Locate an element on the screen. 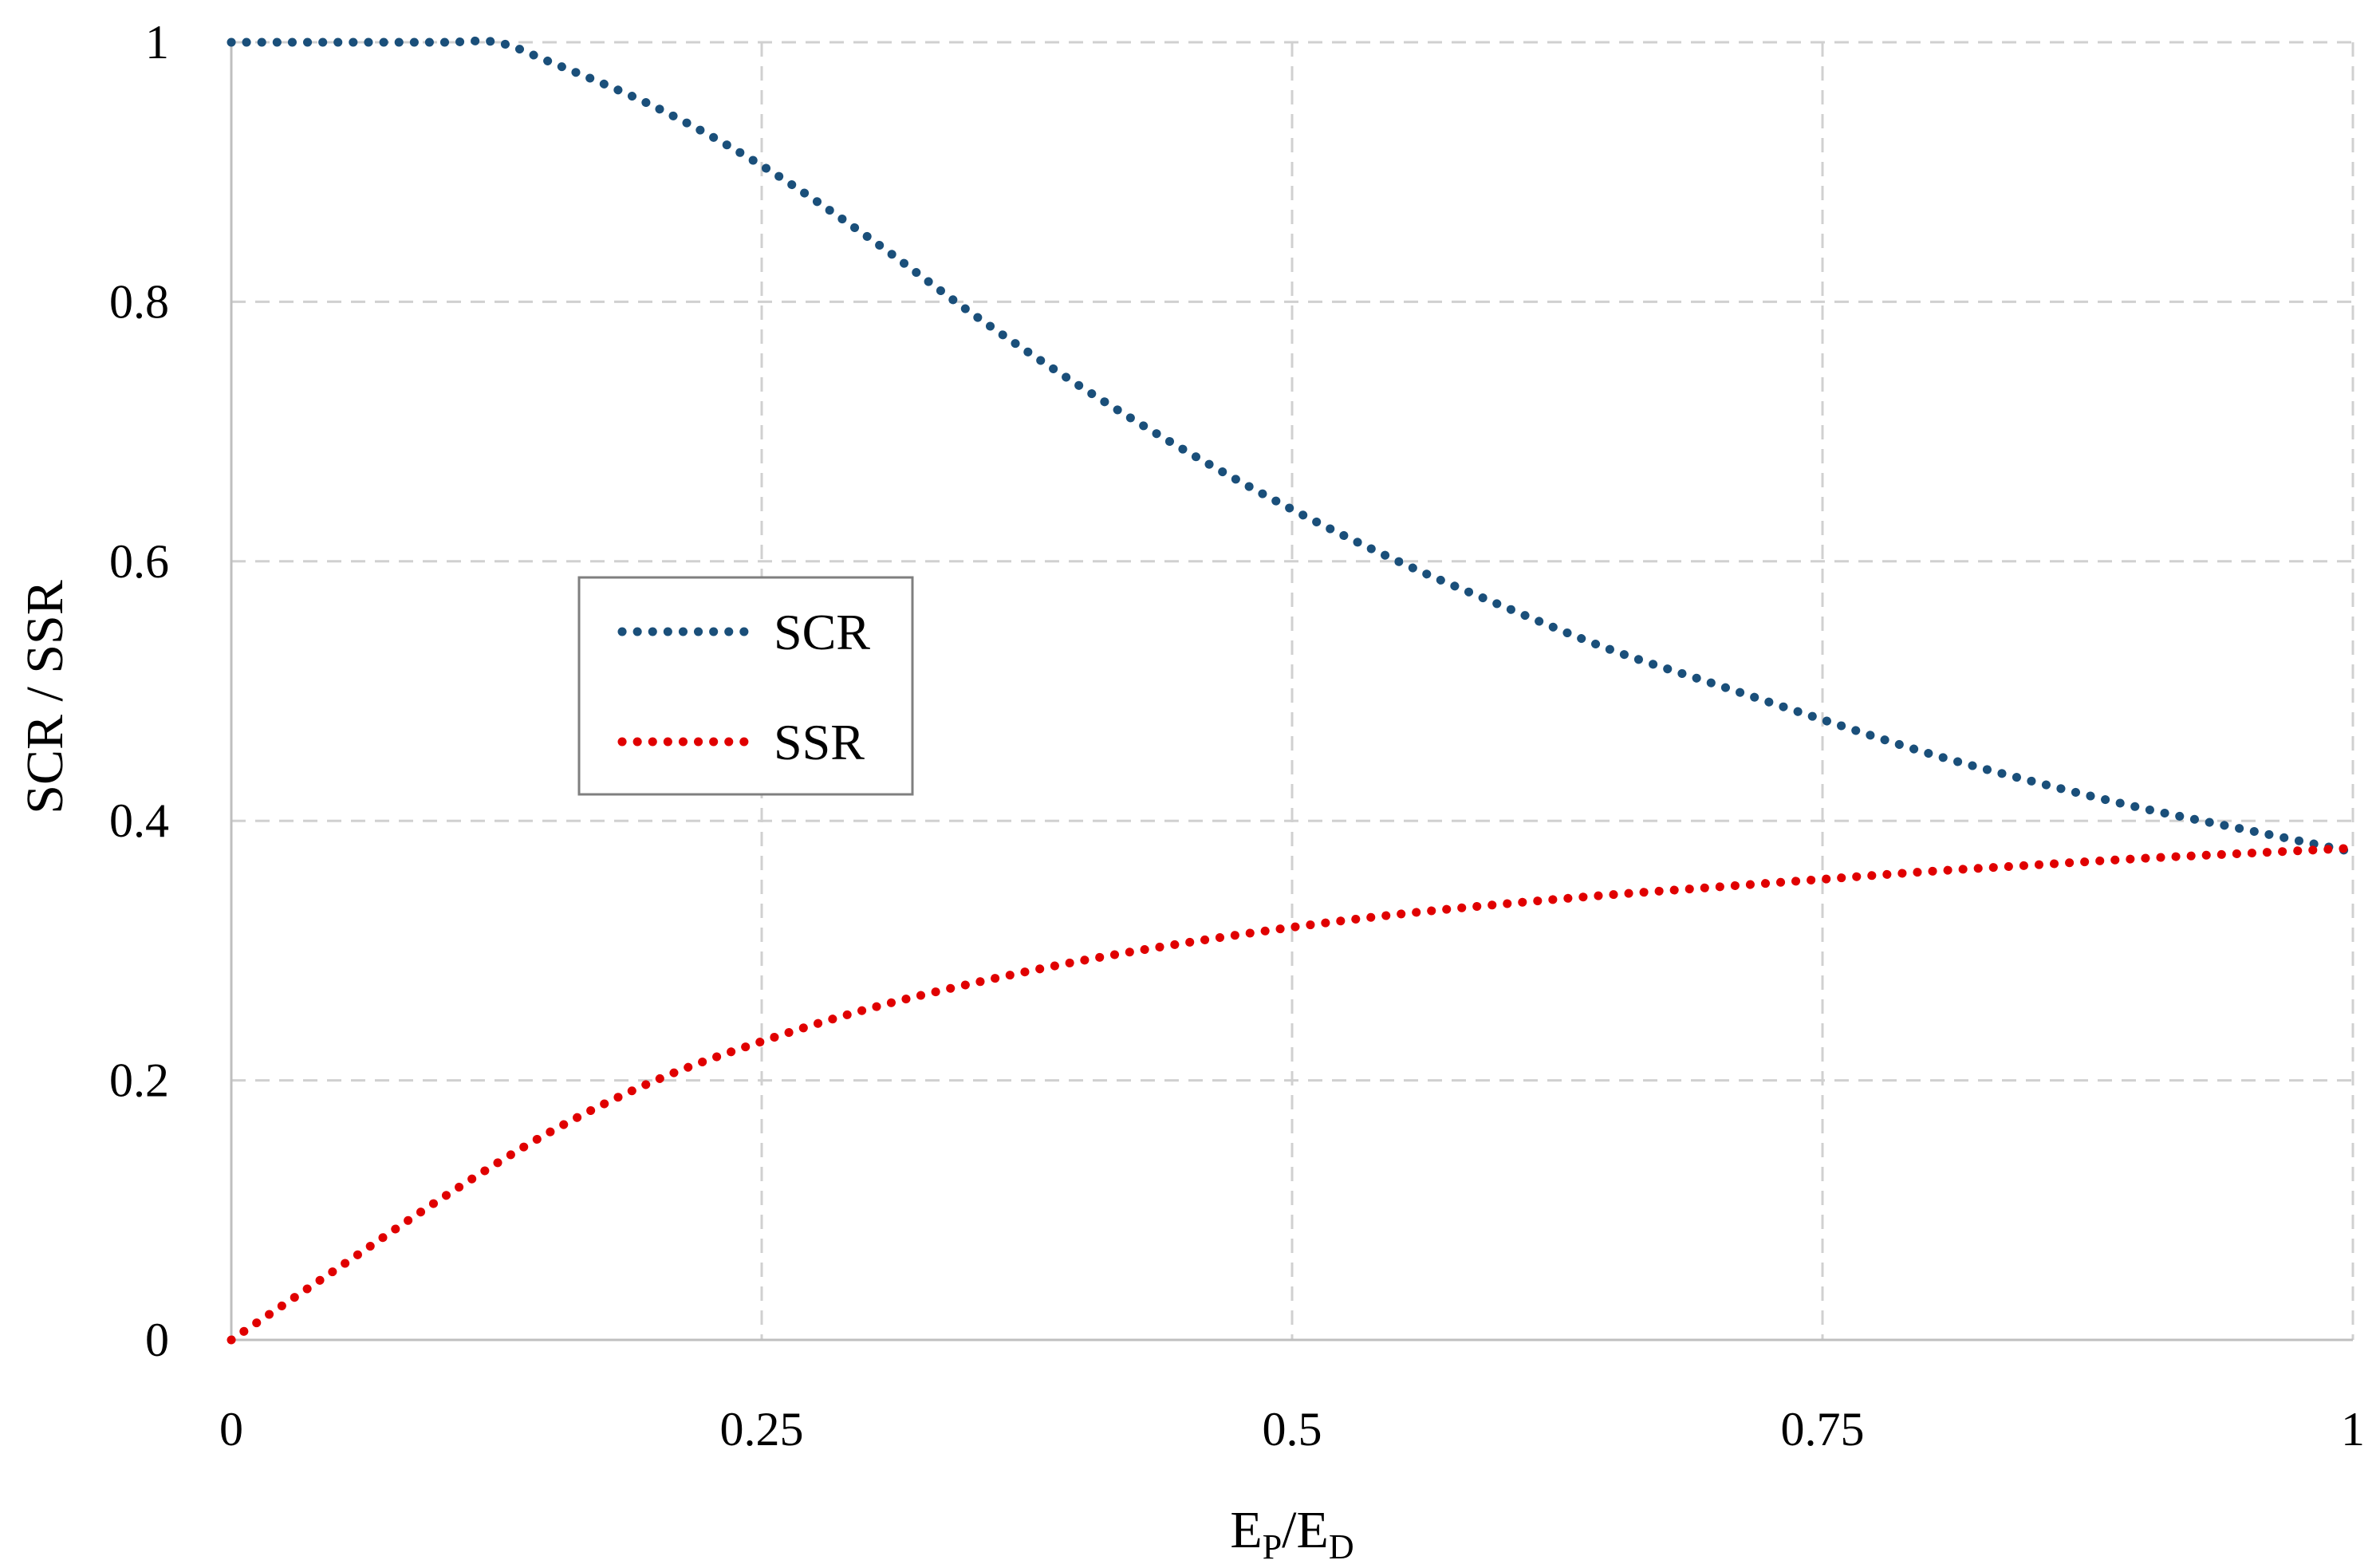 The width and height of the screenshot is (2380, 1568). x-axis-title-e1: E is located at coordinates (1246, 1530).